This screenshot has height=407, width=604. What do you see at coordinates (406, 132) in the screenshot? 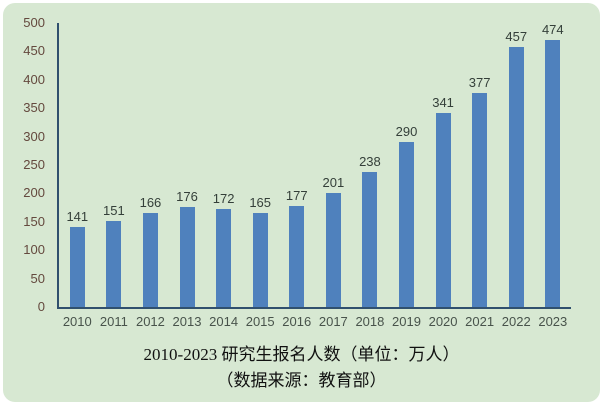
I see `bar-value-label: 290` at bounding box center [406, 132].